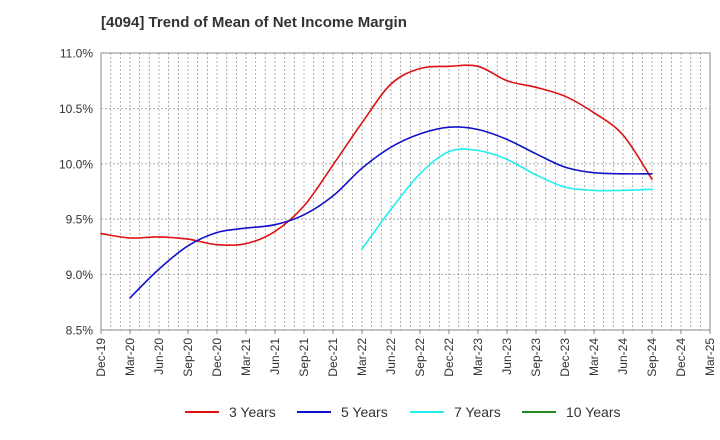 The height and width of the screenshot is (440, 720). Describe the element at coordinates (449, 357) in the screenshot. I see `x-tick-label: Dec-22` at that location.